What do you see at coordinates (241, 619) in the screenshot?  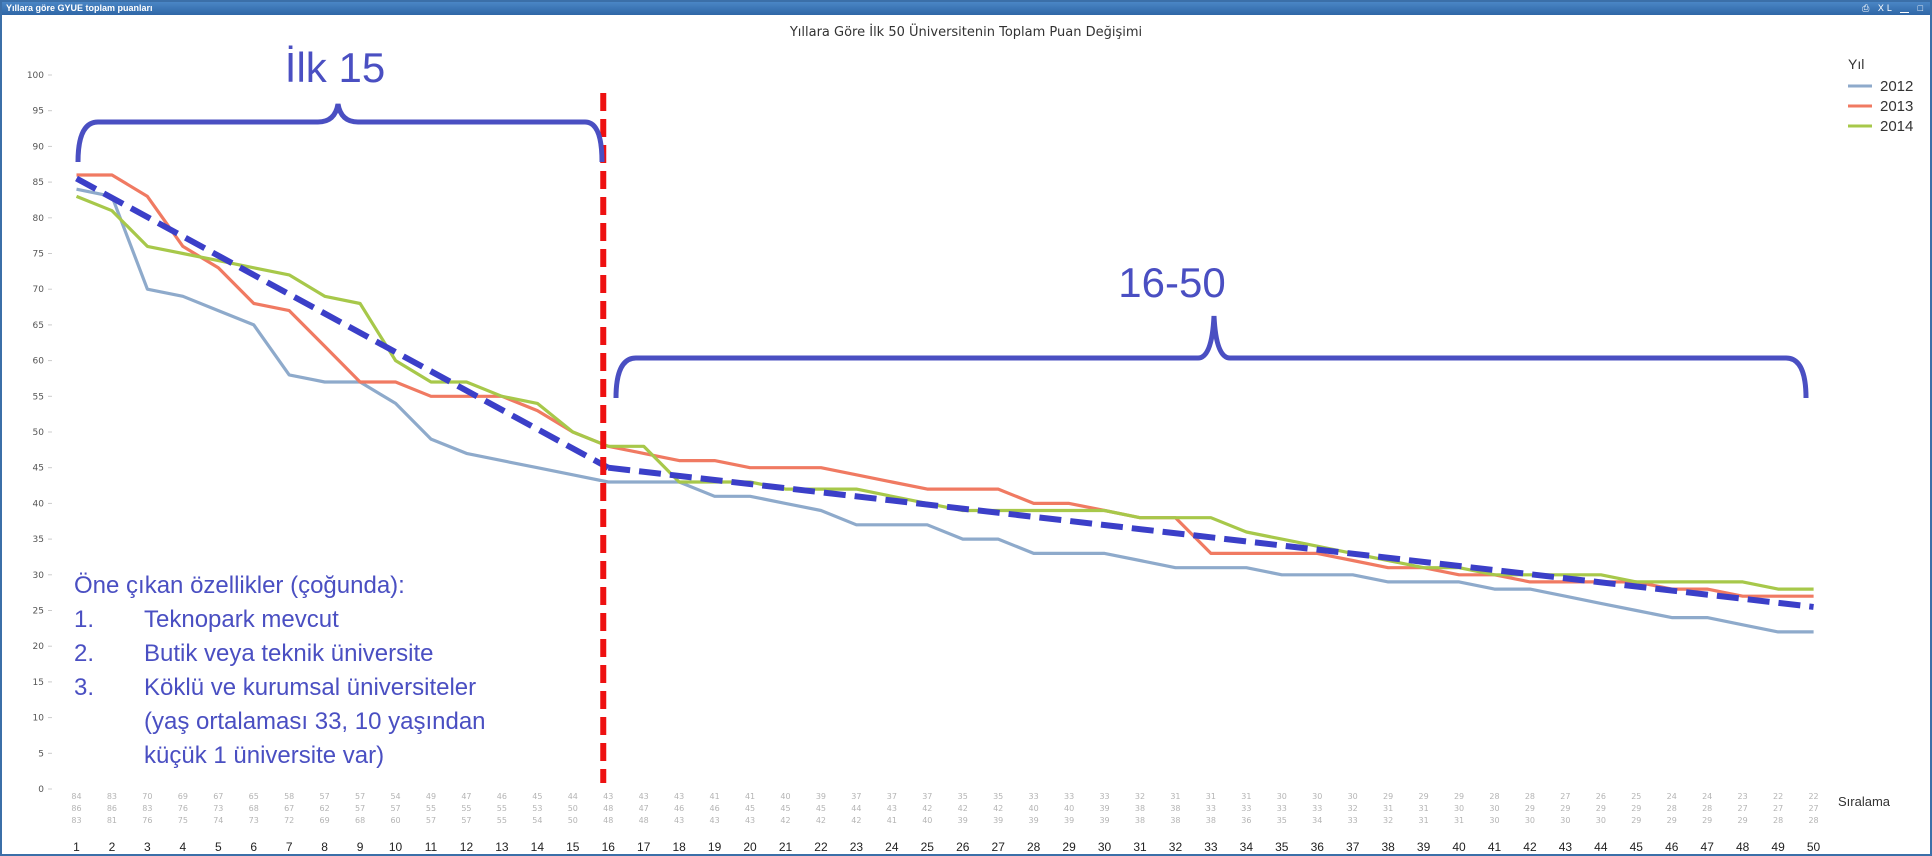 I see `feature-text: Teknopark mevcut` at bounding box center [241, 619].